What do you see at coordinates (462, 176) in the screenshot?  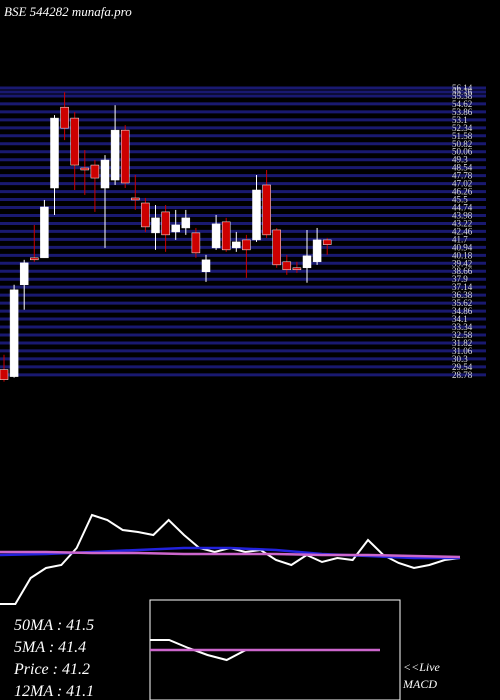 I see `y-tick-label: 47.78` at bounding box center [462, 176].